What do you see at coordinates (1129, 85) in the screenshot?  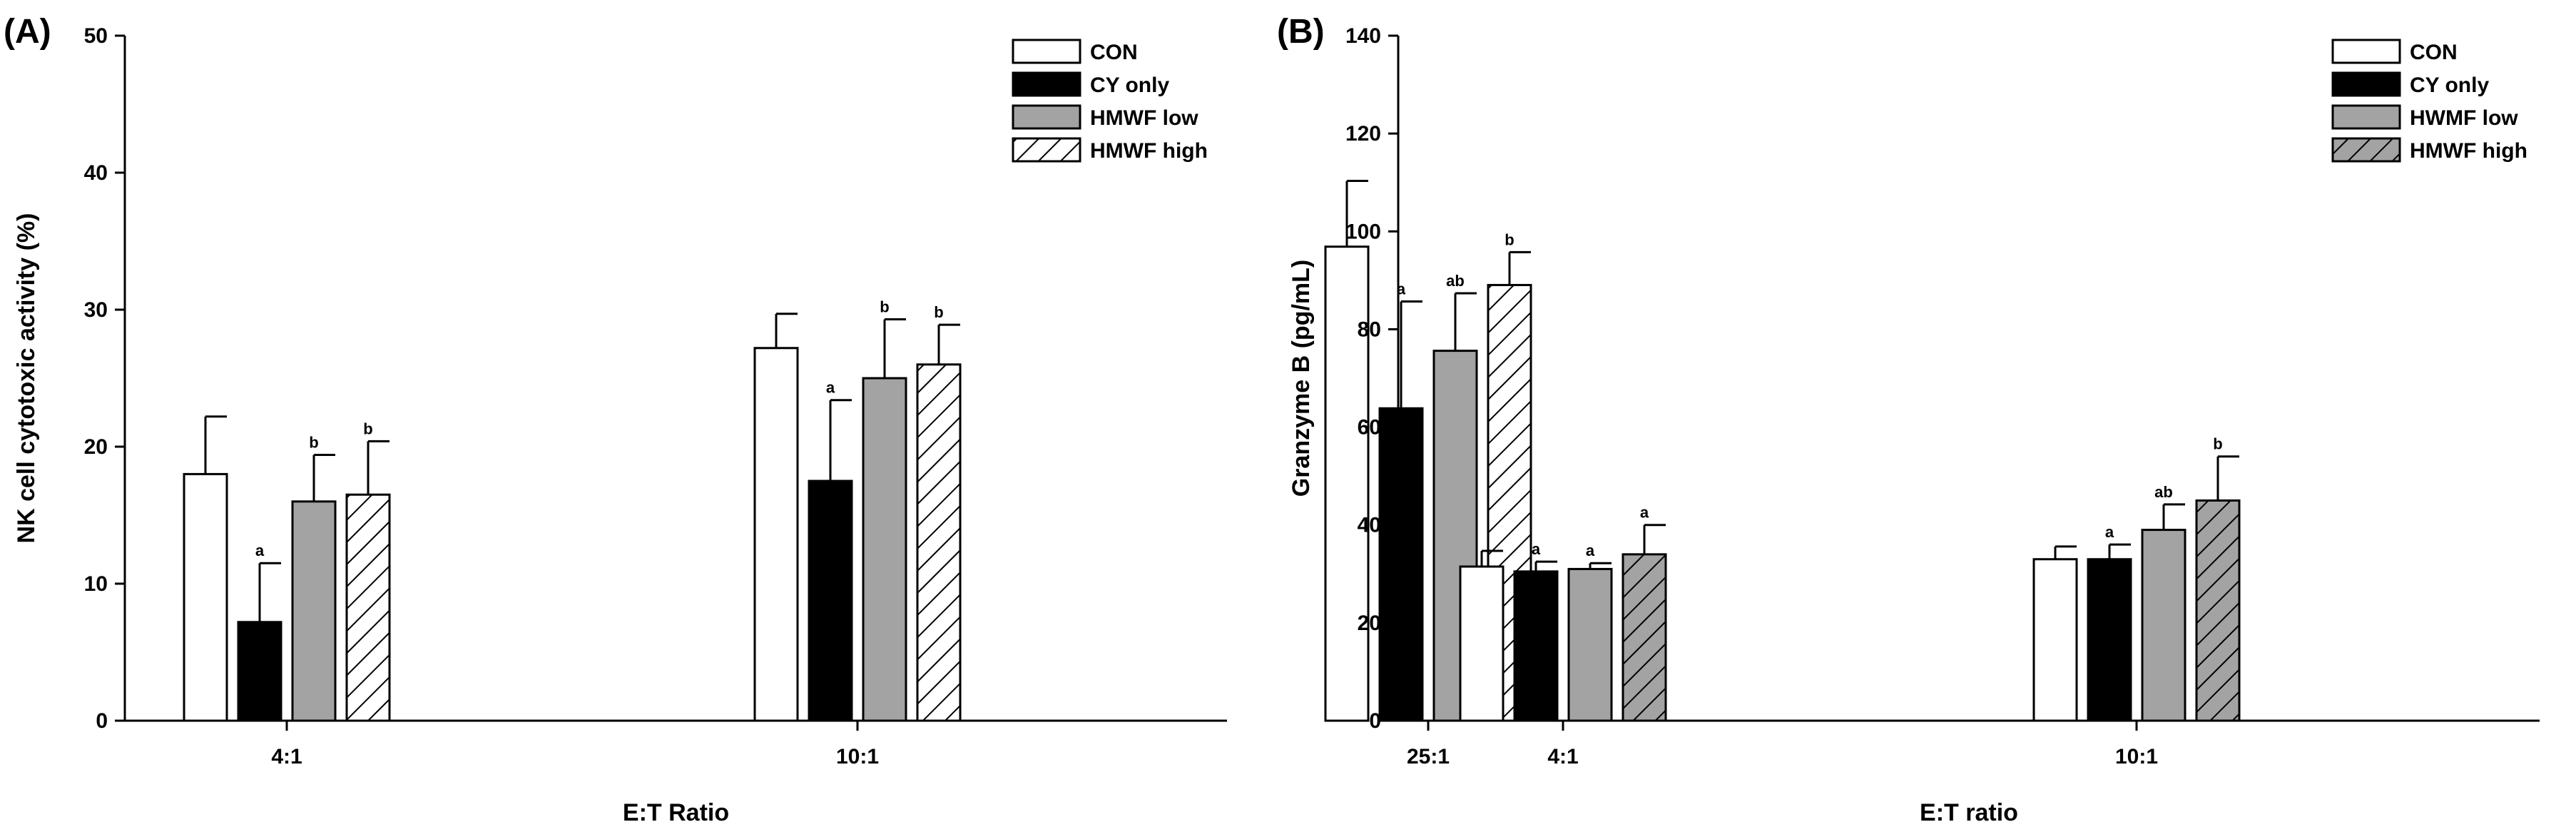 I see `legend-label-a-1: CY only` at bounding box center [1129, 85].